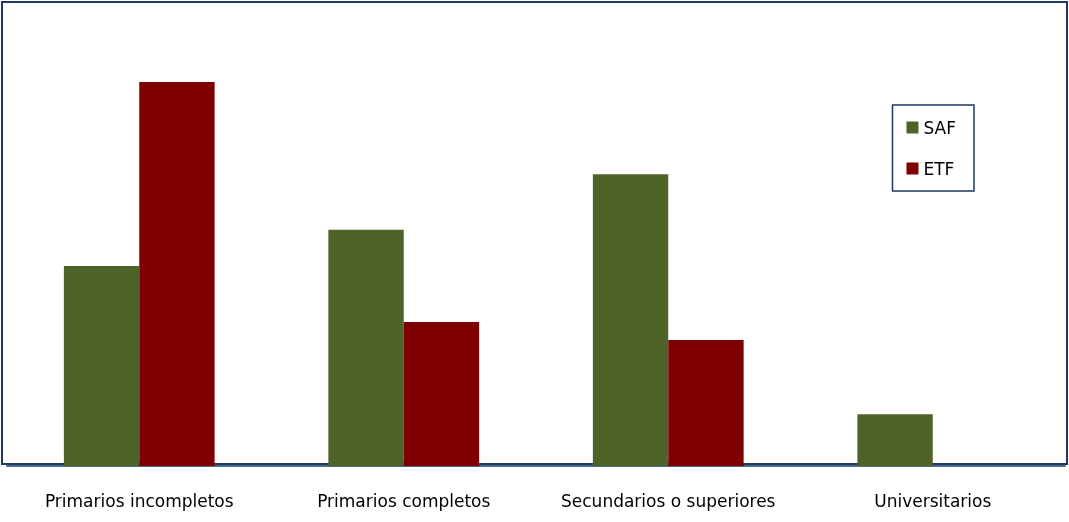 The height and width of the screenshot is (522, 1069). Describe the element at coordinates (939, 127) in the screenshot. I see `legend-label: SAF` at that location.